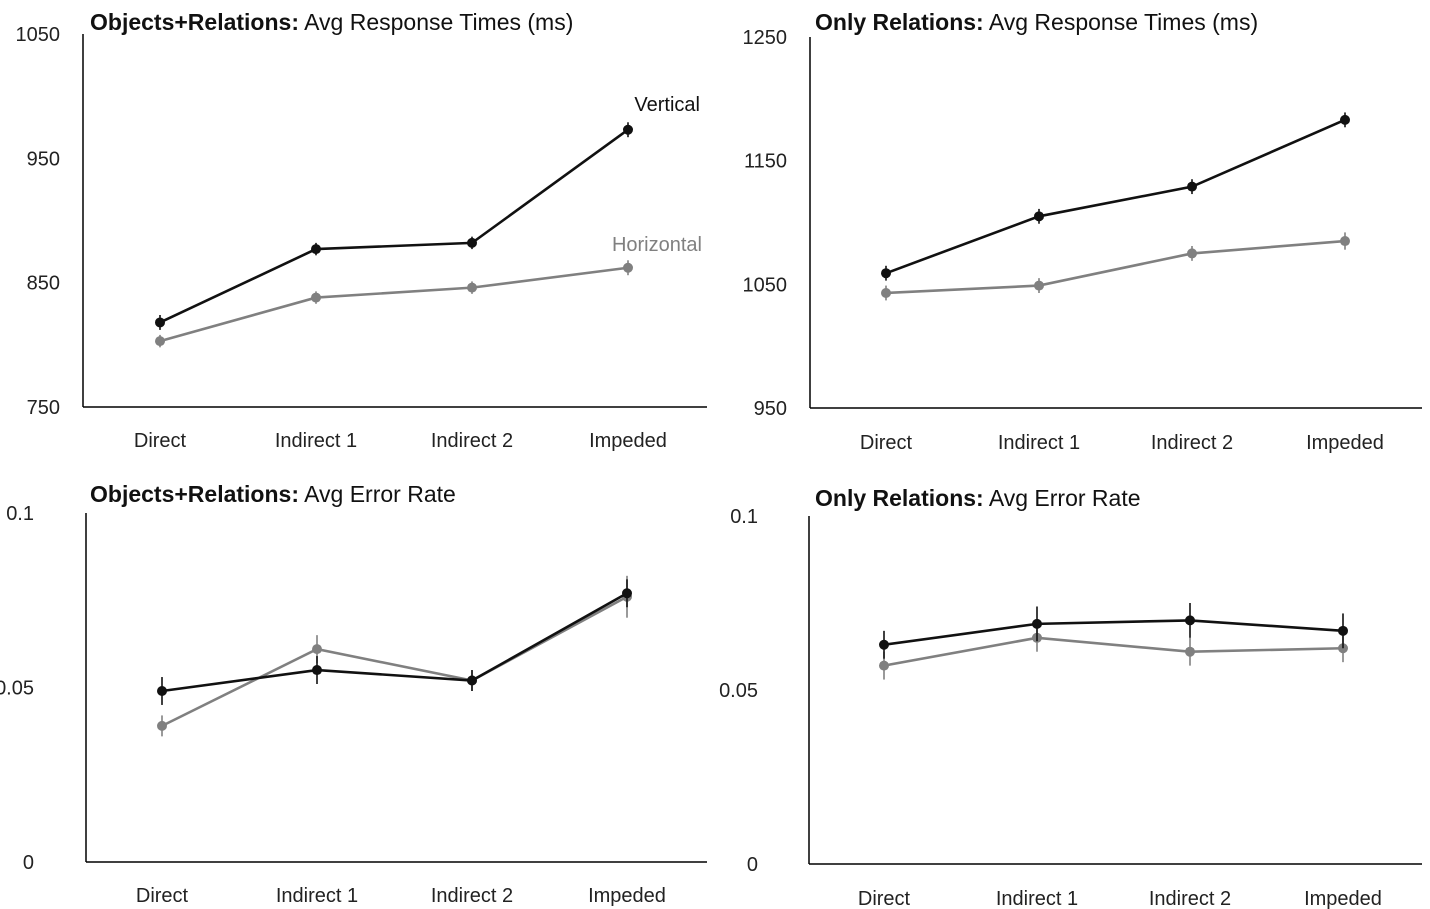 This screenshot has width=1430, height=909. I want to click on chart-title: Objects+Relations: Avg Error Rate, so click(273, 494).